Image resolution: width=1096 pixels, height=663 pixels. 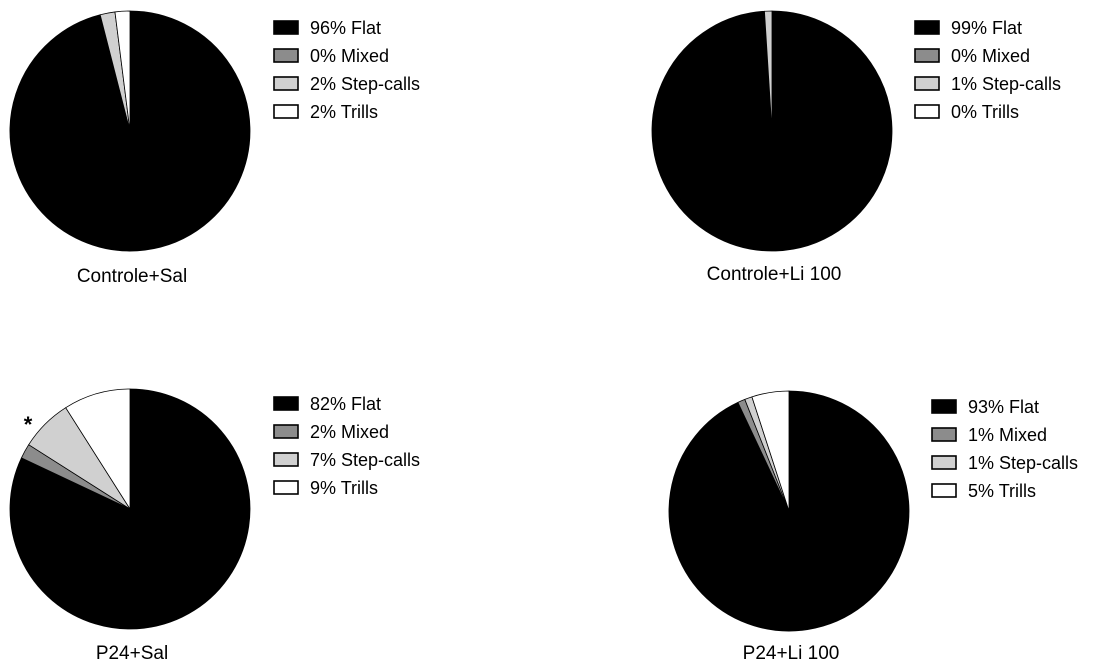 I want to click on legend-label-flat: 96% Flat, so click(x=345, y=28).